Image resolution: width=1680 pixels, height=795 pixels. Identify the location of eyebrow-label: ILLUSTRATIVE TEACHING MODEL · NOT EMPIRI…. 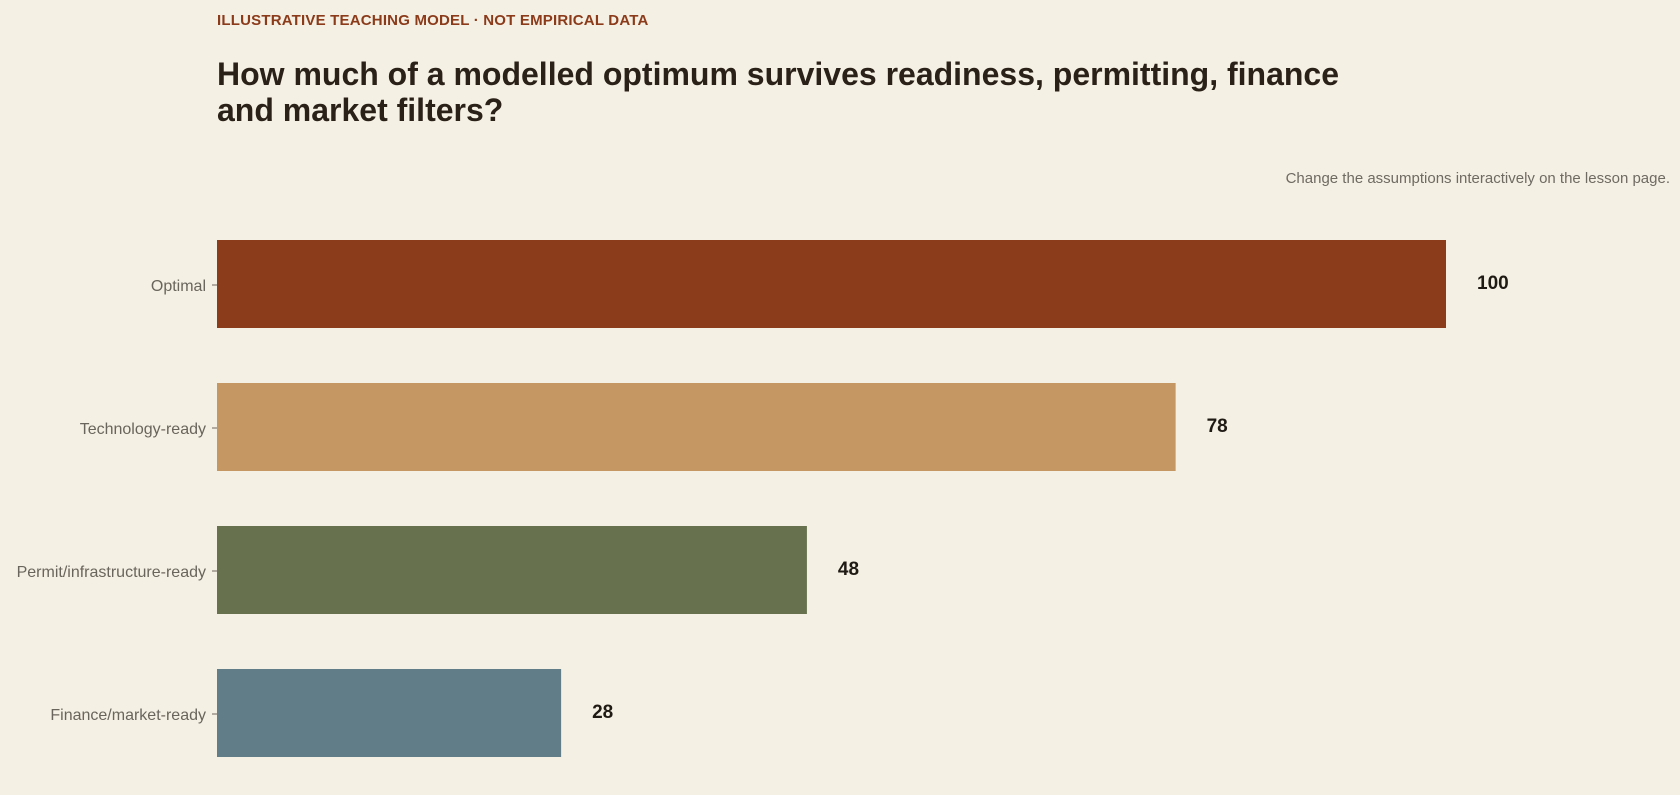
(433, 20).